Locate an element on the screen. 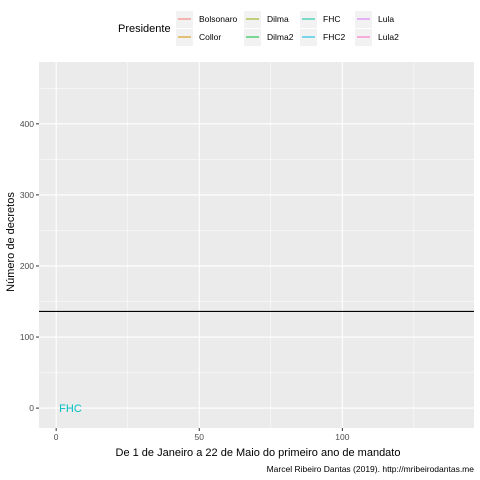 The width and height of the screenshot is (480, 480). y-tick-label: 200 is located at coordinates (27, 266).